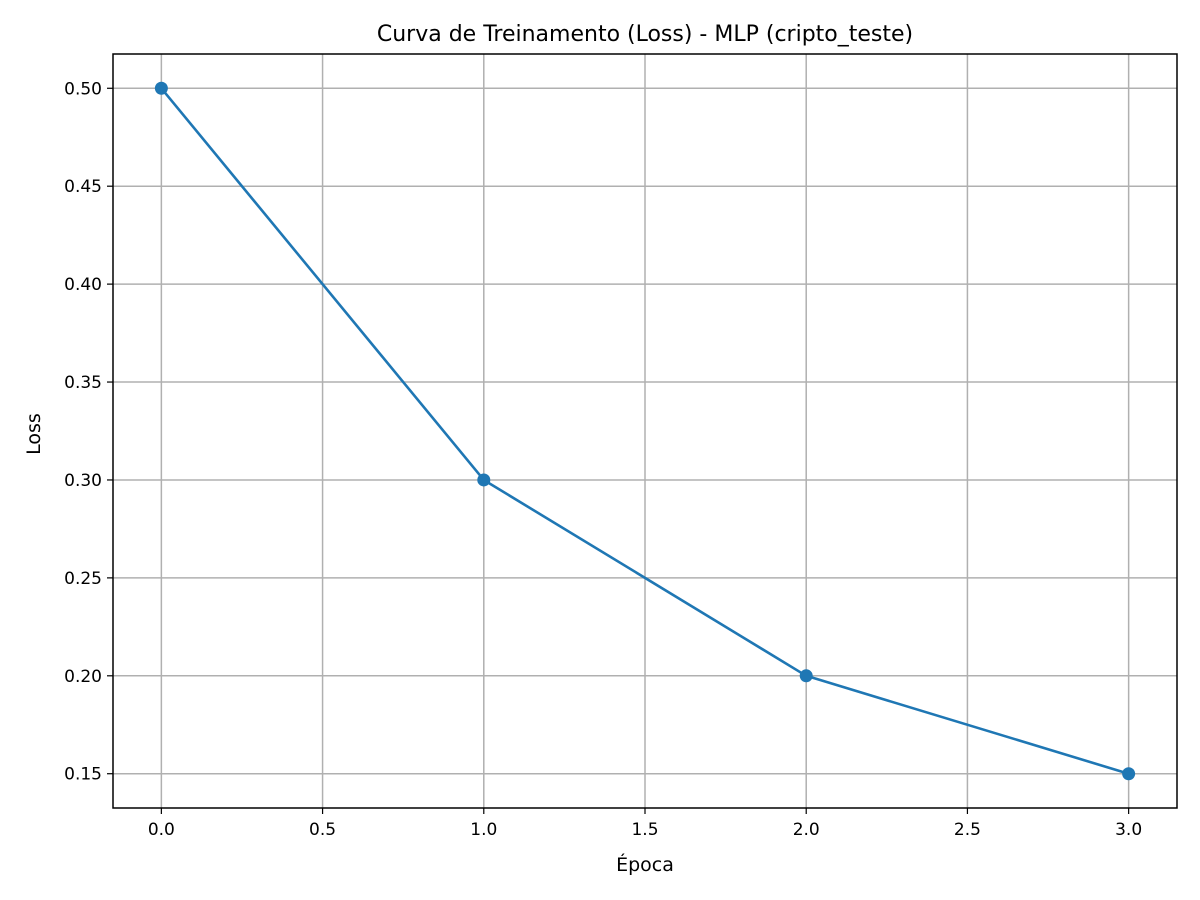  I want to click on y-tick-label: 0.40, so click(83, 285).